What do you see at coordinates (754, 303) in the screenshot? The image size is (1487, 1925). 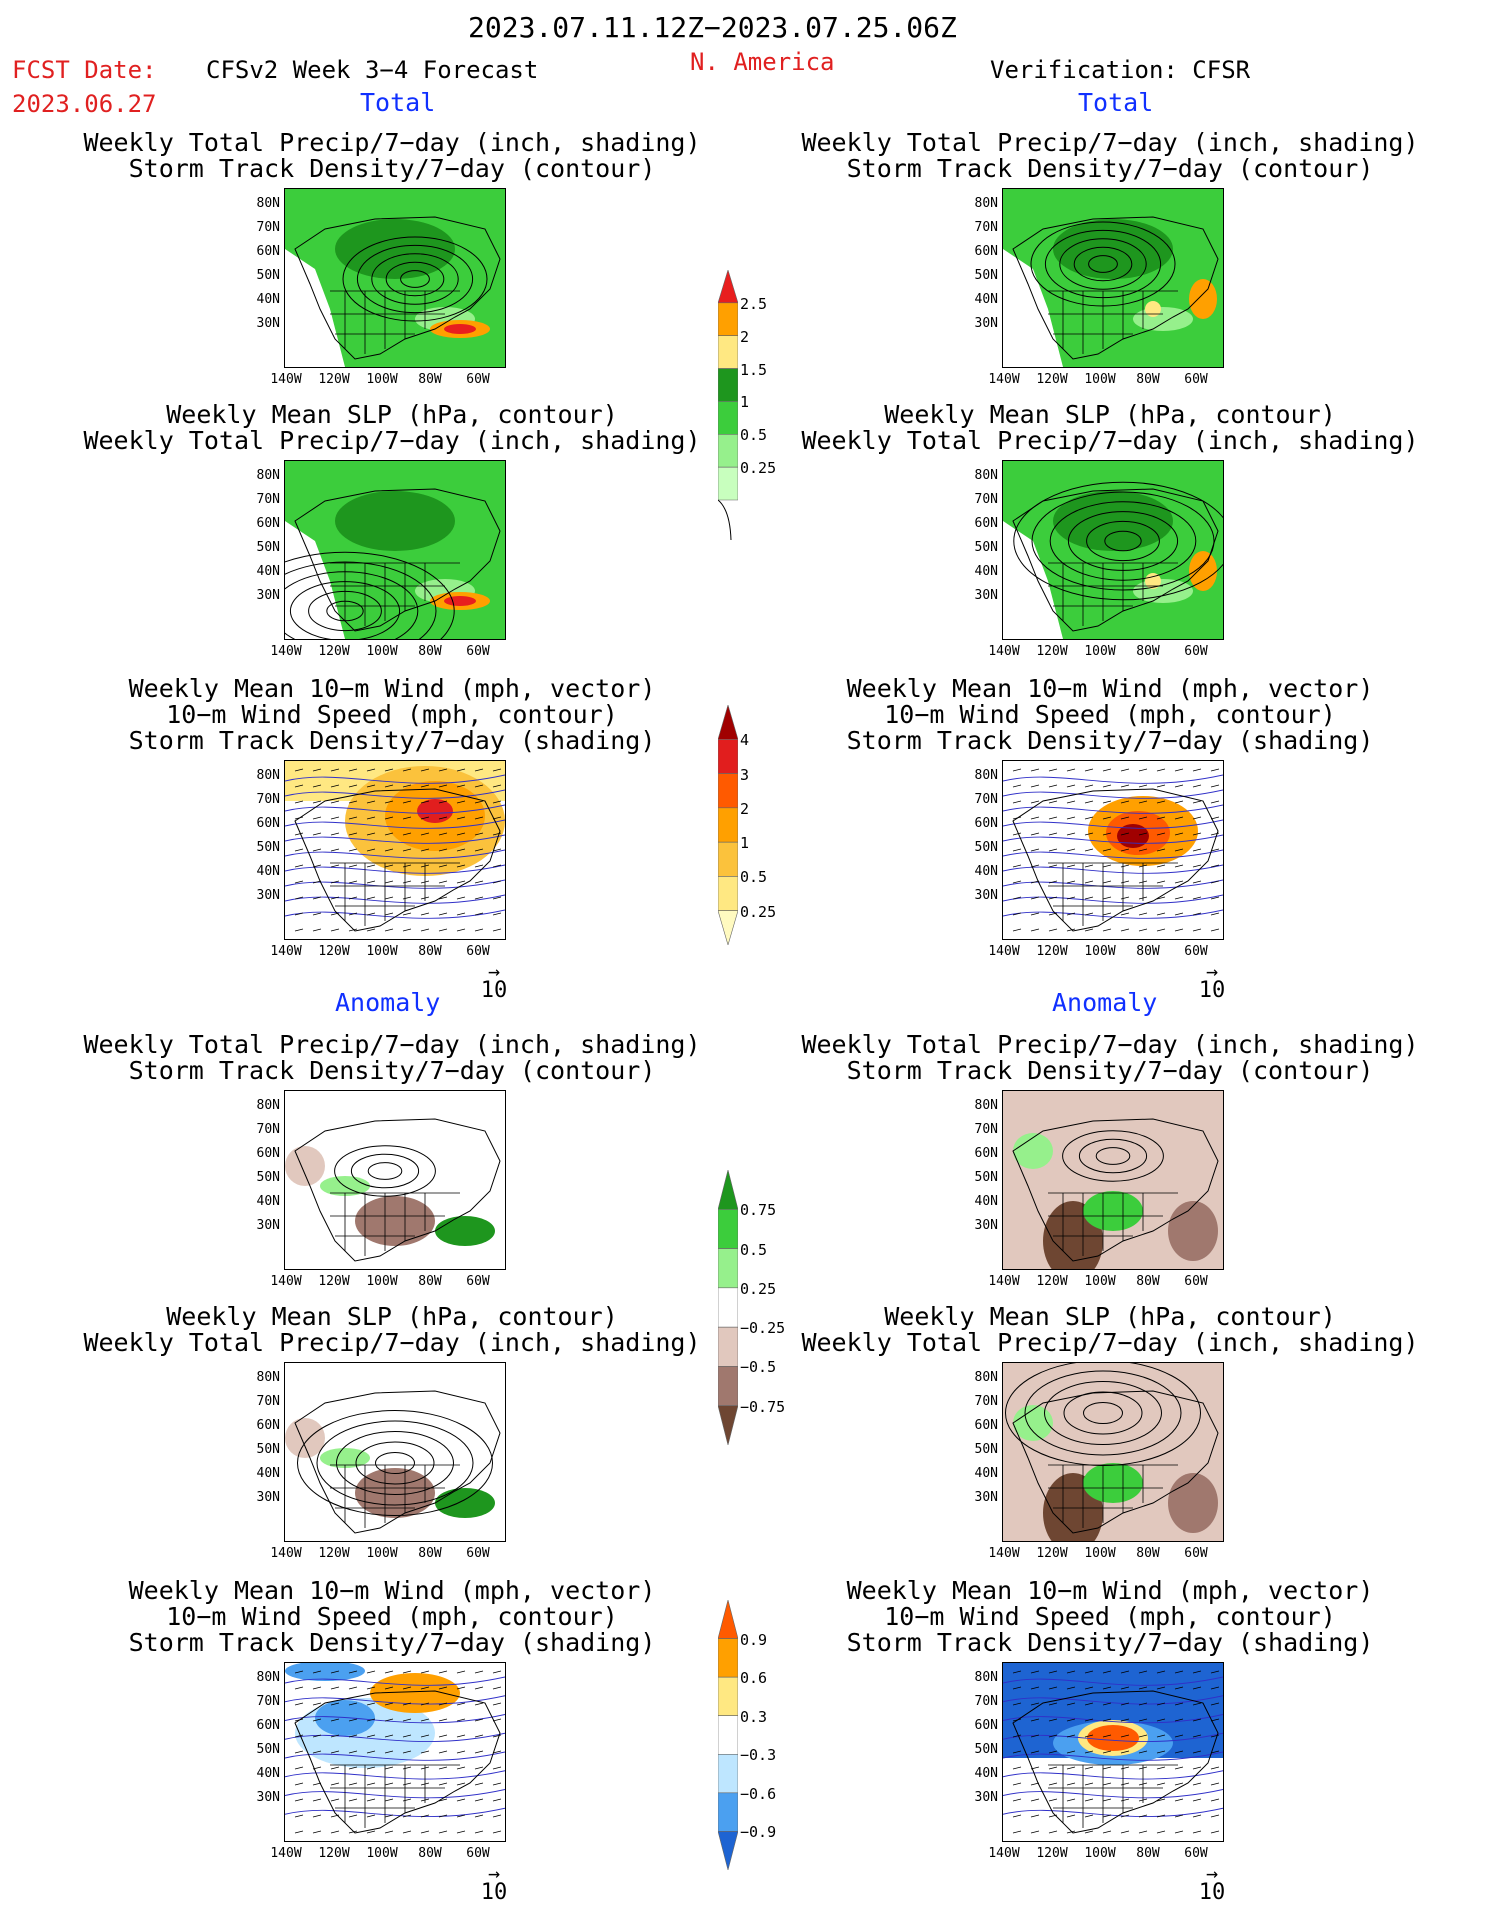 I see `colorbar-label: 2.5` at bounding box center [754, 303].